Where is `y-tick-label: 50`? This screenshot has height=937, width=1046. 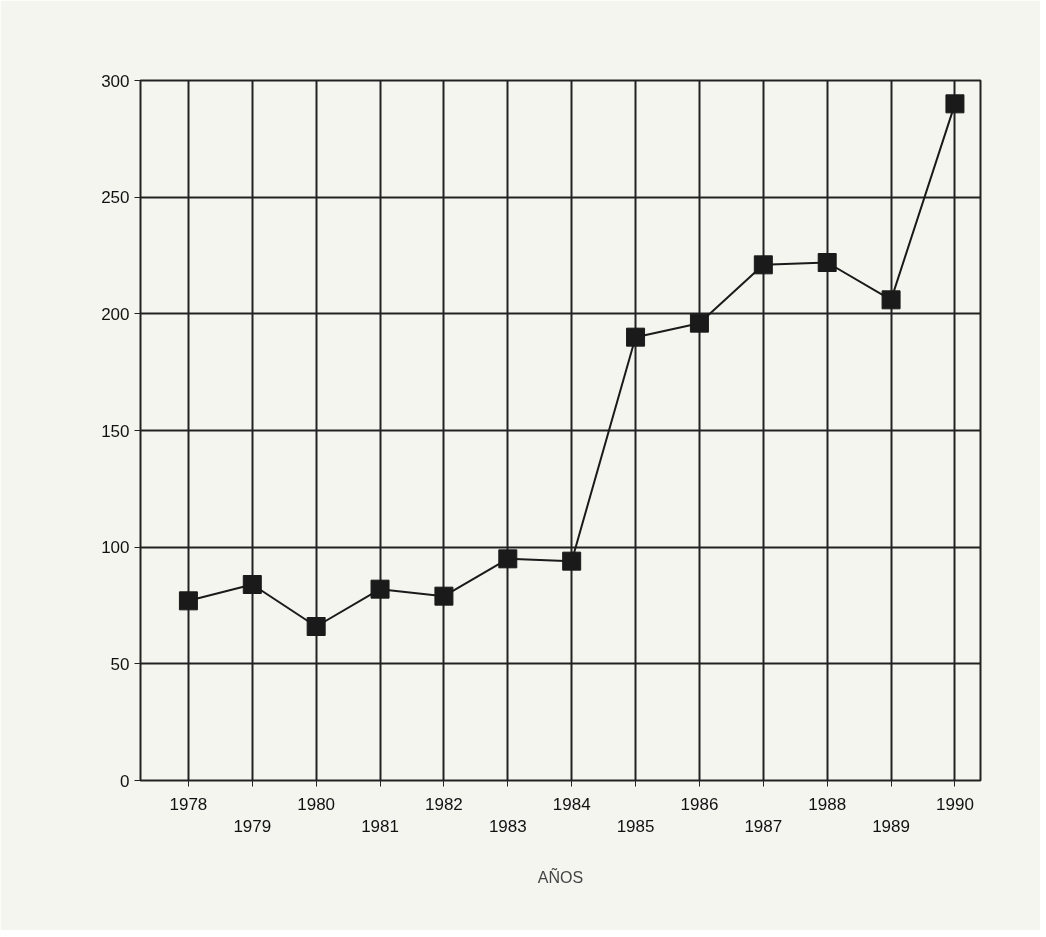 y-tick-label: 50 is located at coordinates (120, 664).